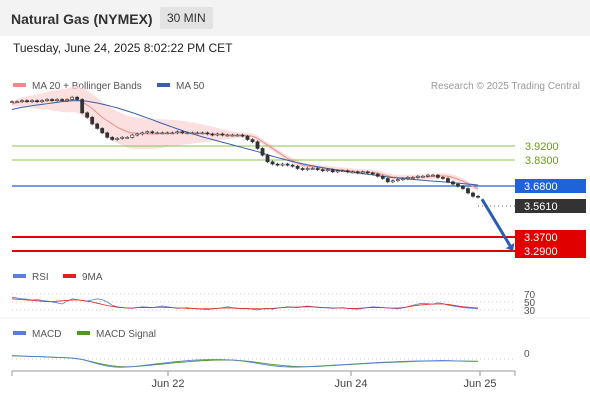 Image resolution: width=590 pixels, height=400 pixels. I want to click on x-tick-label: Jun 25, so click(479, 384).